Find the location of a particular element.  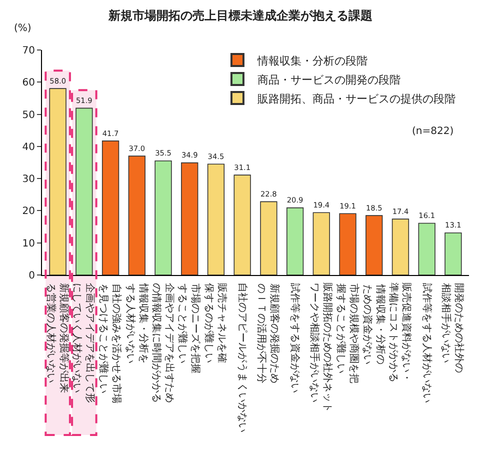

x-tick-label: 企画やアイデアを出して形にしていく人材がいない is located at coordinates (83, 342).